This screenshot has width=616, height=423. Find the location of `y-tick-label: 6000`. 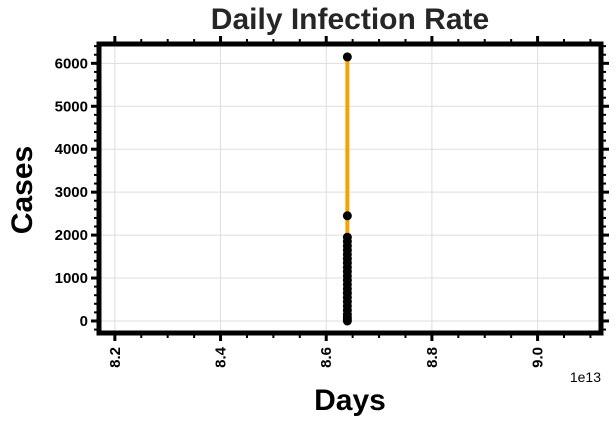

y-tick-label: 6000 is located at coordinates (71, 63).